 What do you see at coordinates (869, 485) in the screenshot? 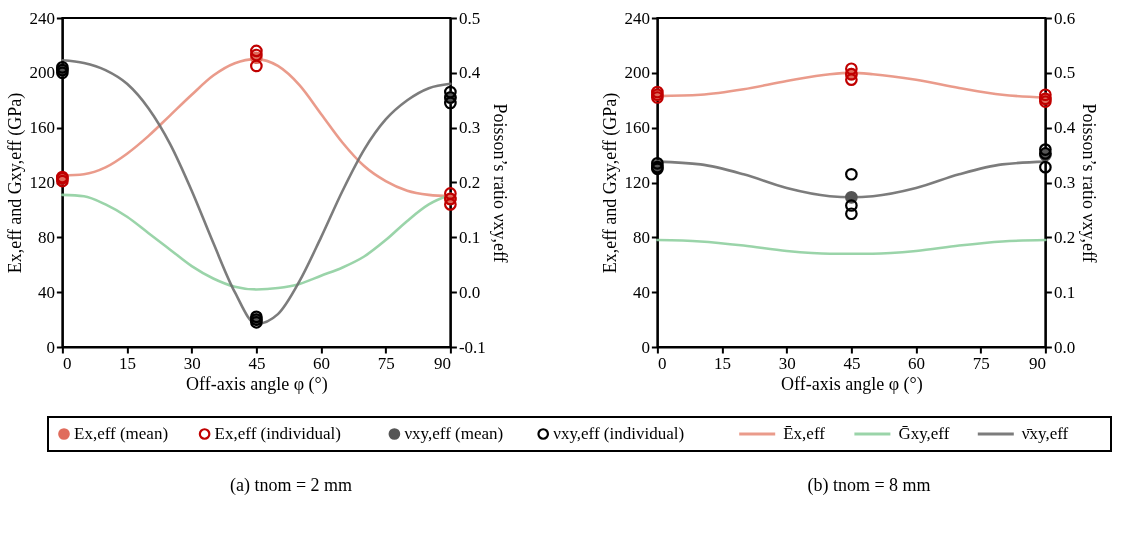
I see `text: (b) tnom = 8 mm` at bounding box center [869, 485].